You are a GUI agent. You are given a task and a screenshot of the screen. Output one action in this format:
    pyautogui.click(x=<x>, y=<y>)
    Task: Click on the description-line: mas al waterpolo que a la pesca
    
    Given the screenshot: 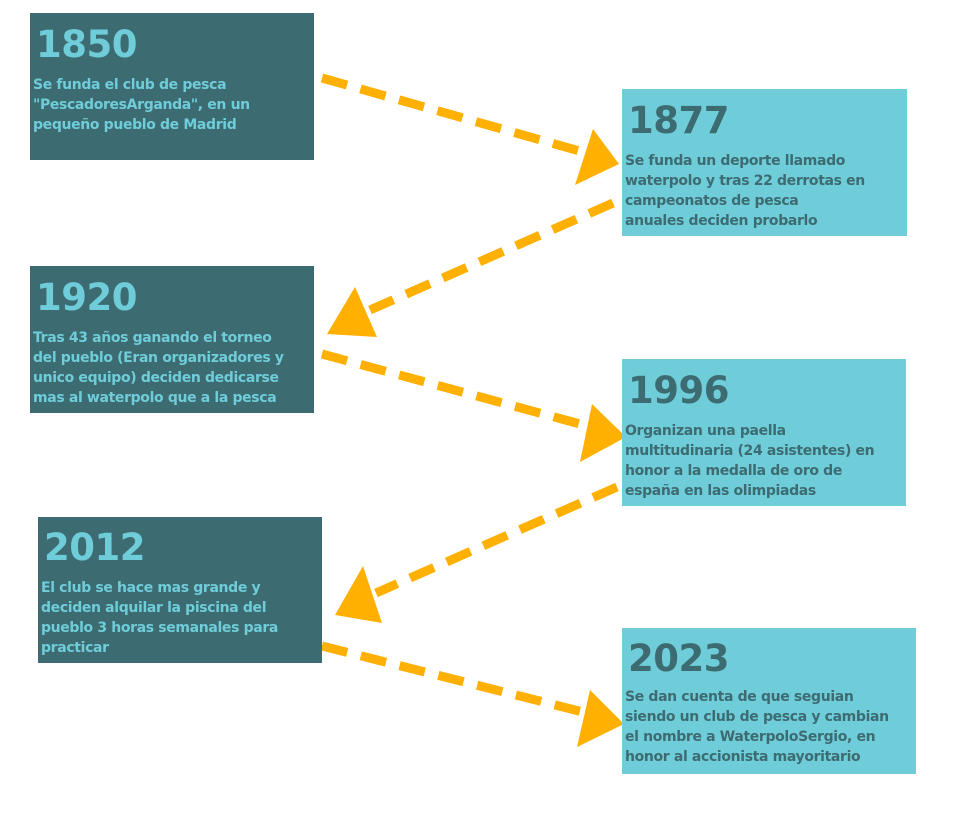 What is the action you would take?
    pyautogui.click(x=155, y=398)
    